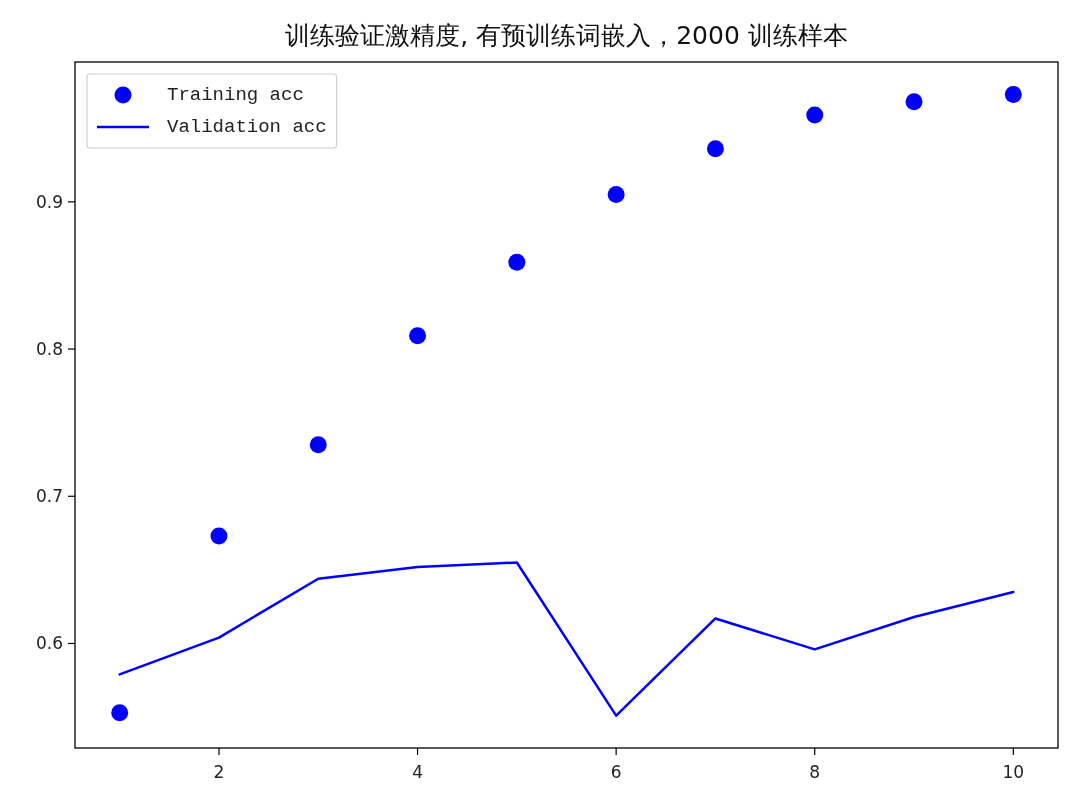  Describe the element at coordinates (815, 772) in the screenshot. I see `x-tick-label: 8` at that location.